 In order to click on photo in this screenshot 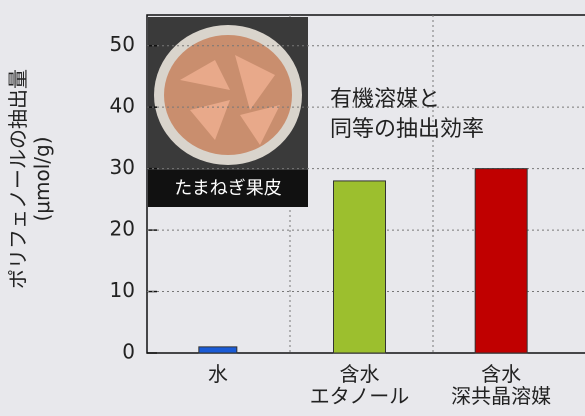, I will do `click(228, 112)`.